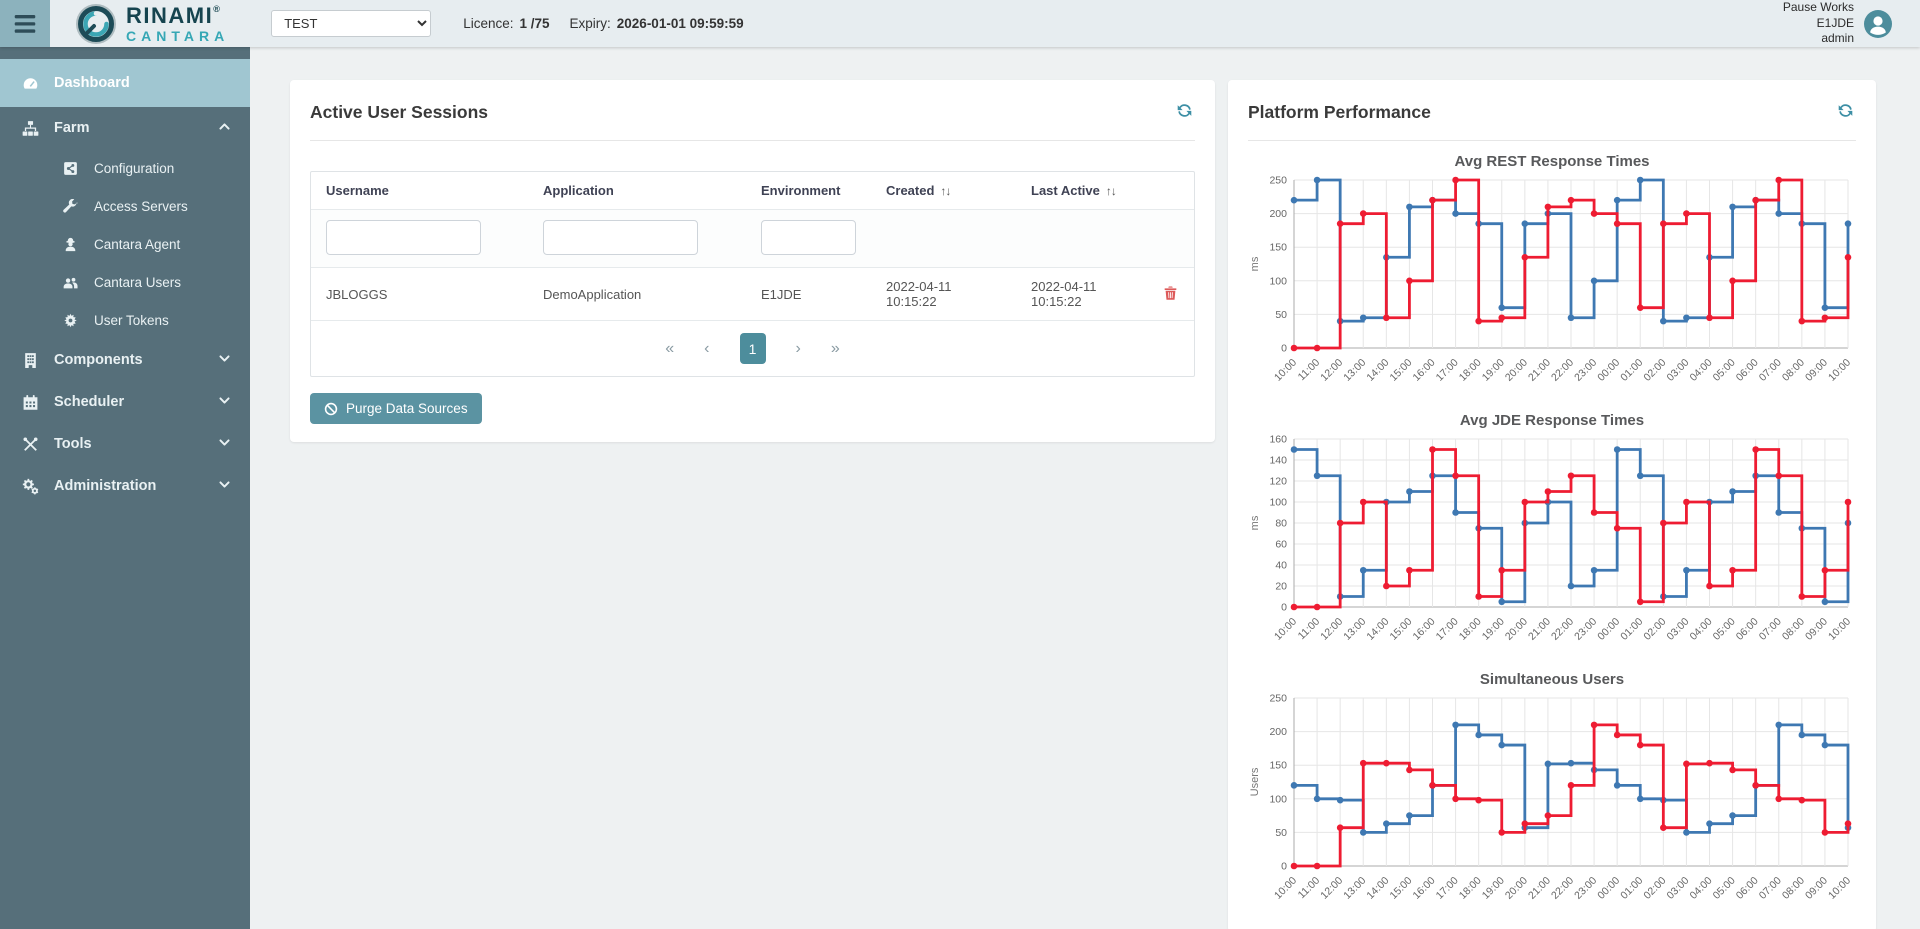 The image size is (1920, 929). Describe the element at coordinates (620, 237) in the screenshot. I see `filter-input-application` at that location.